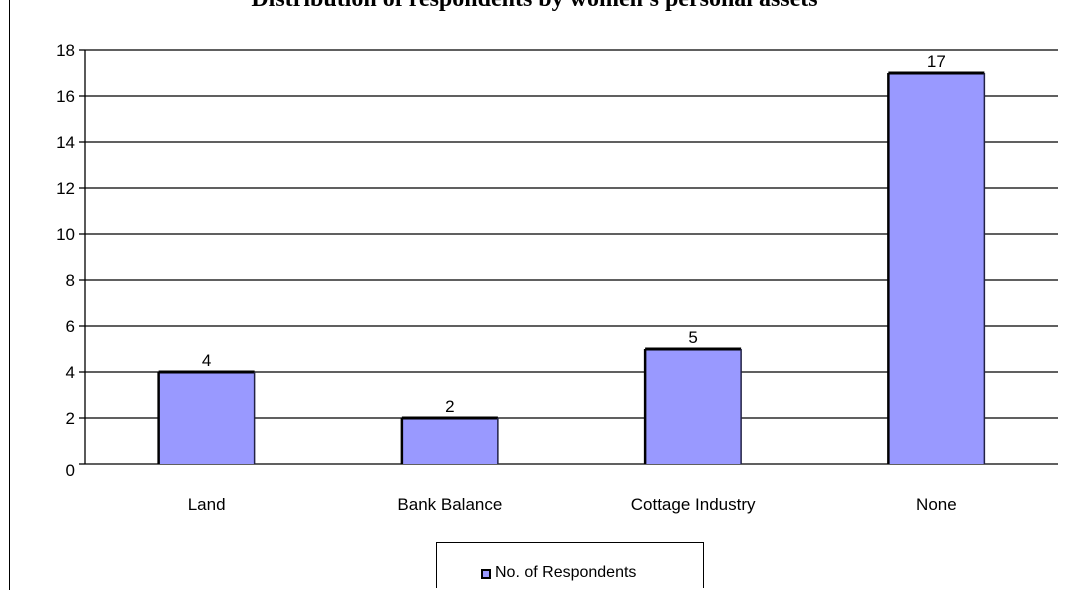 This screenshot has height=590, width=1069. What do you see at coordinates (70, 280) in the screenshot?
I see `y-tick-label: 8` at bounding box center [70, 280].